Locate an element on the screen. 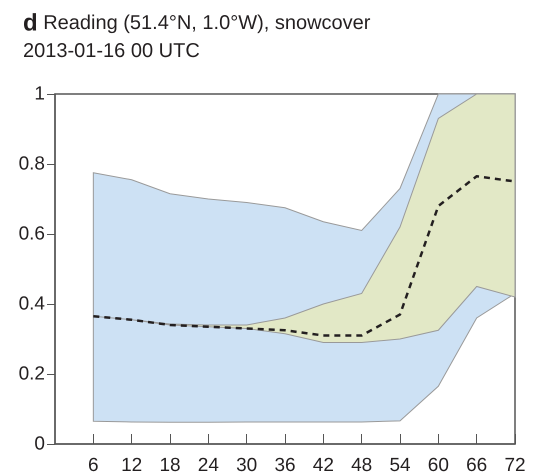 Image resolution: width=533 pixels, height=475 pixels. y-tick-label: 0.8 is located at coordinates (31, 164).